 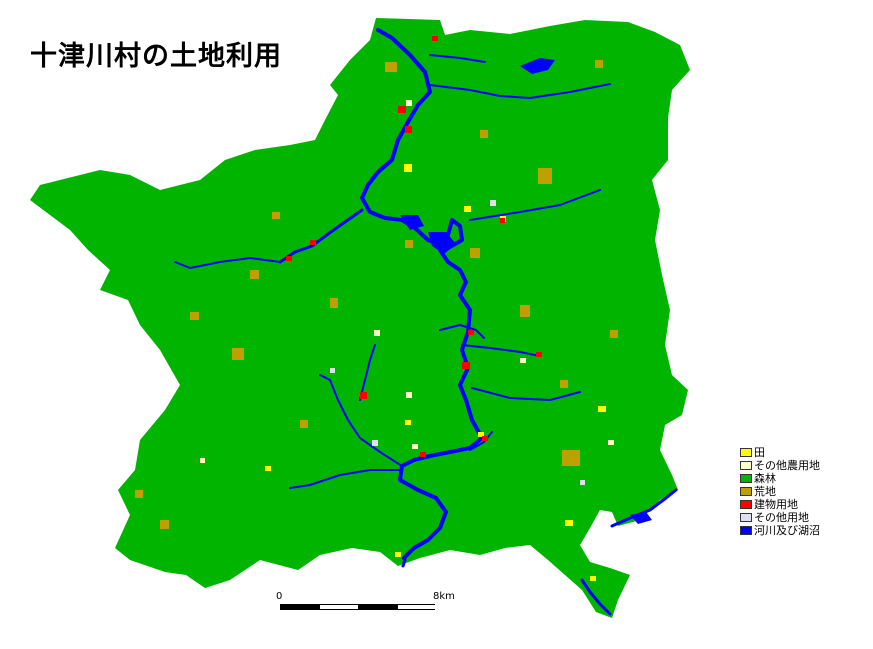 What do you see at coordinates (780, 452) in the screenshot?
I see `legend-item-paddy: 田` at bounding box center [780, 452].